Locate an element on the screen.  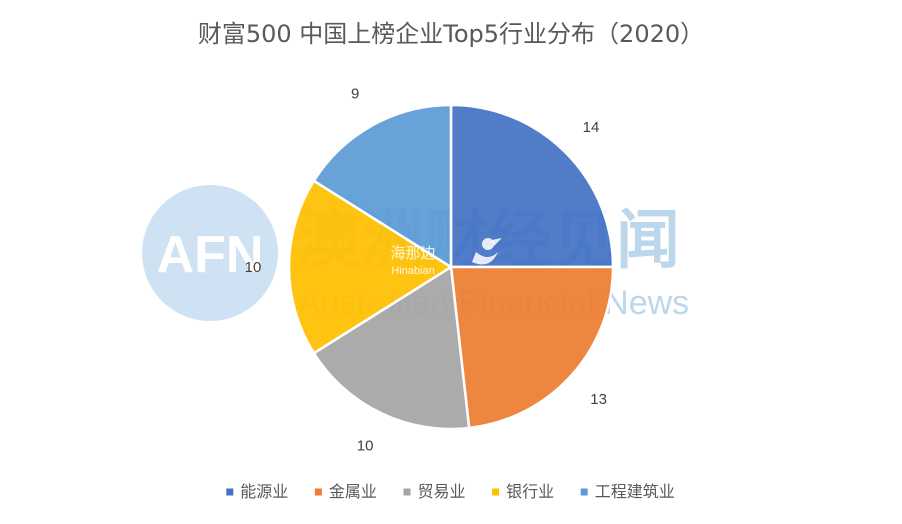
afn-logo-circle is located at coordinates (210, 253).